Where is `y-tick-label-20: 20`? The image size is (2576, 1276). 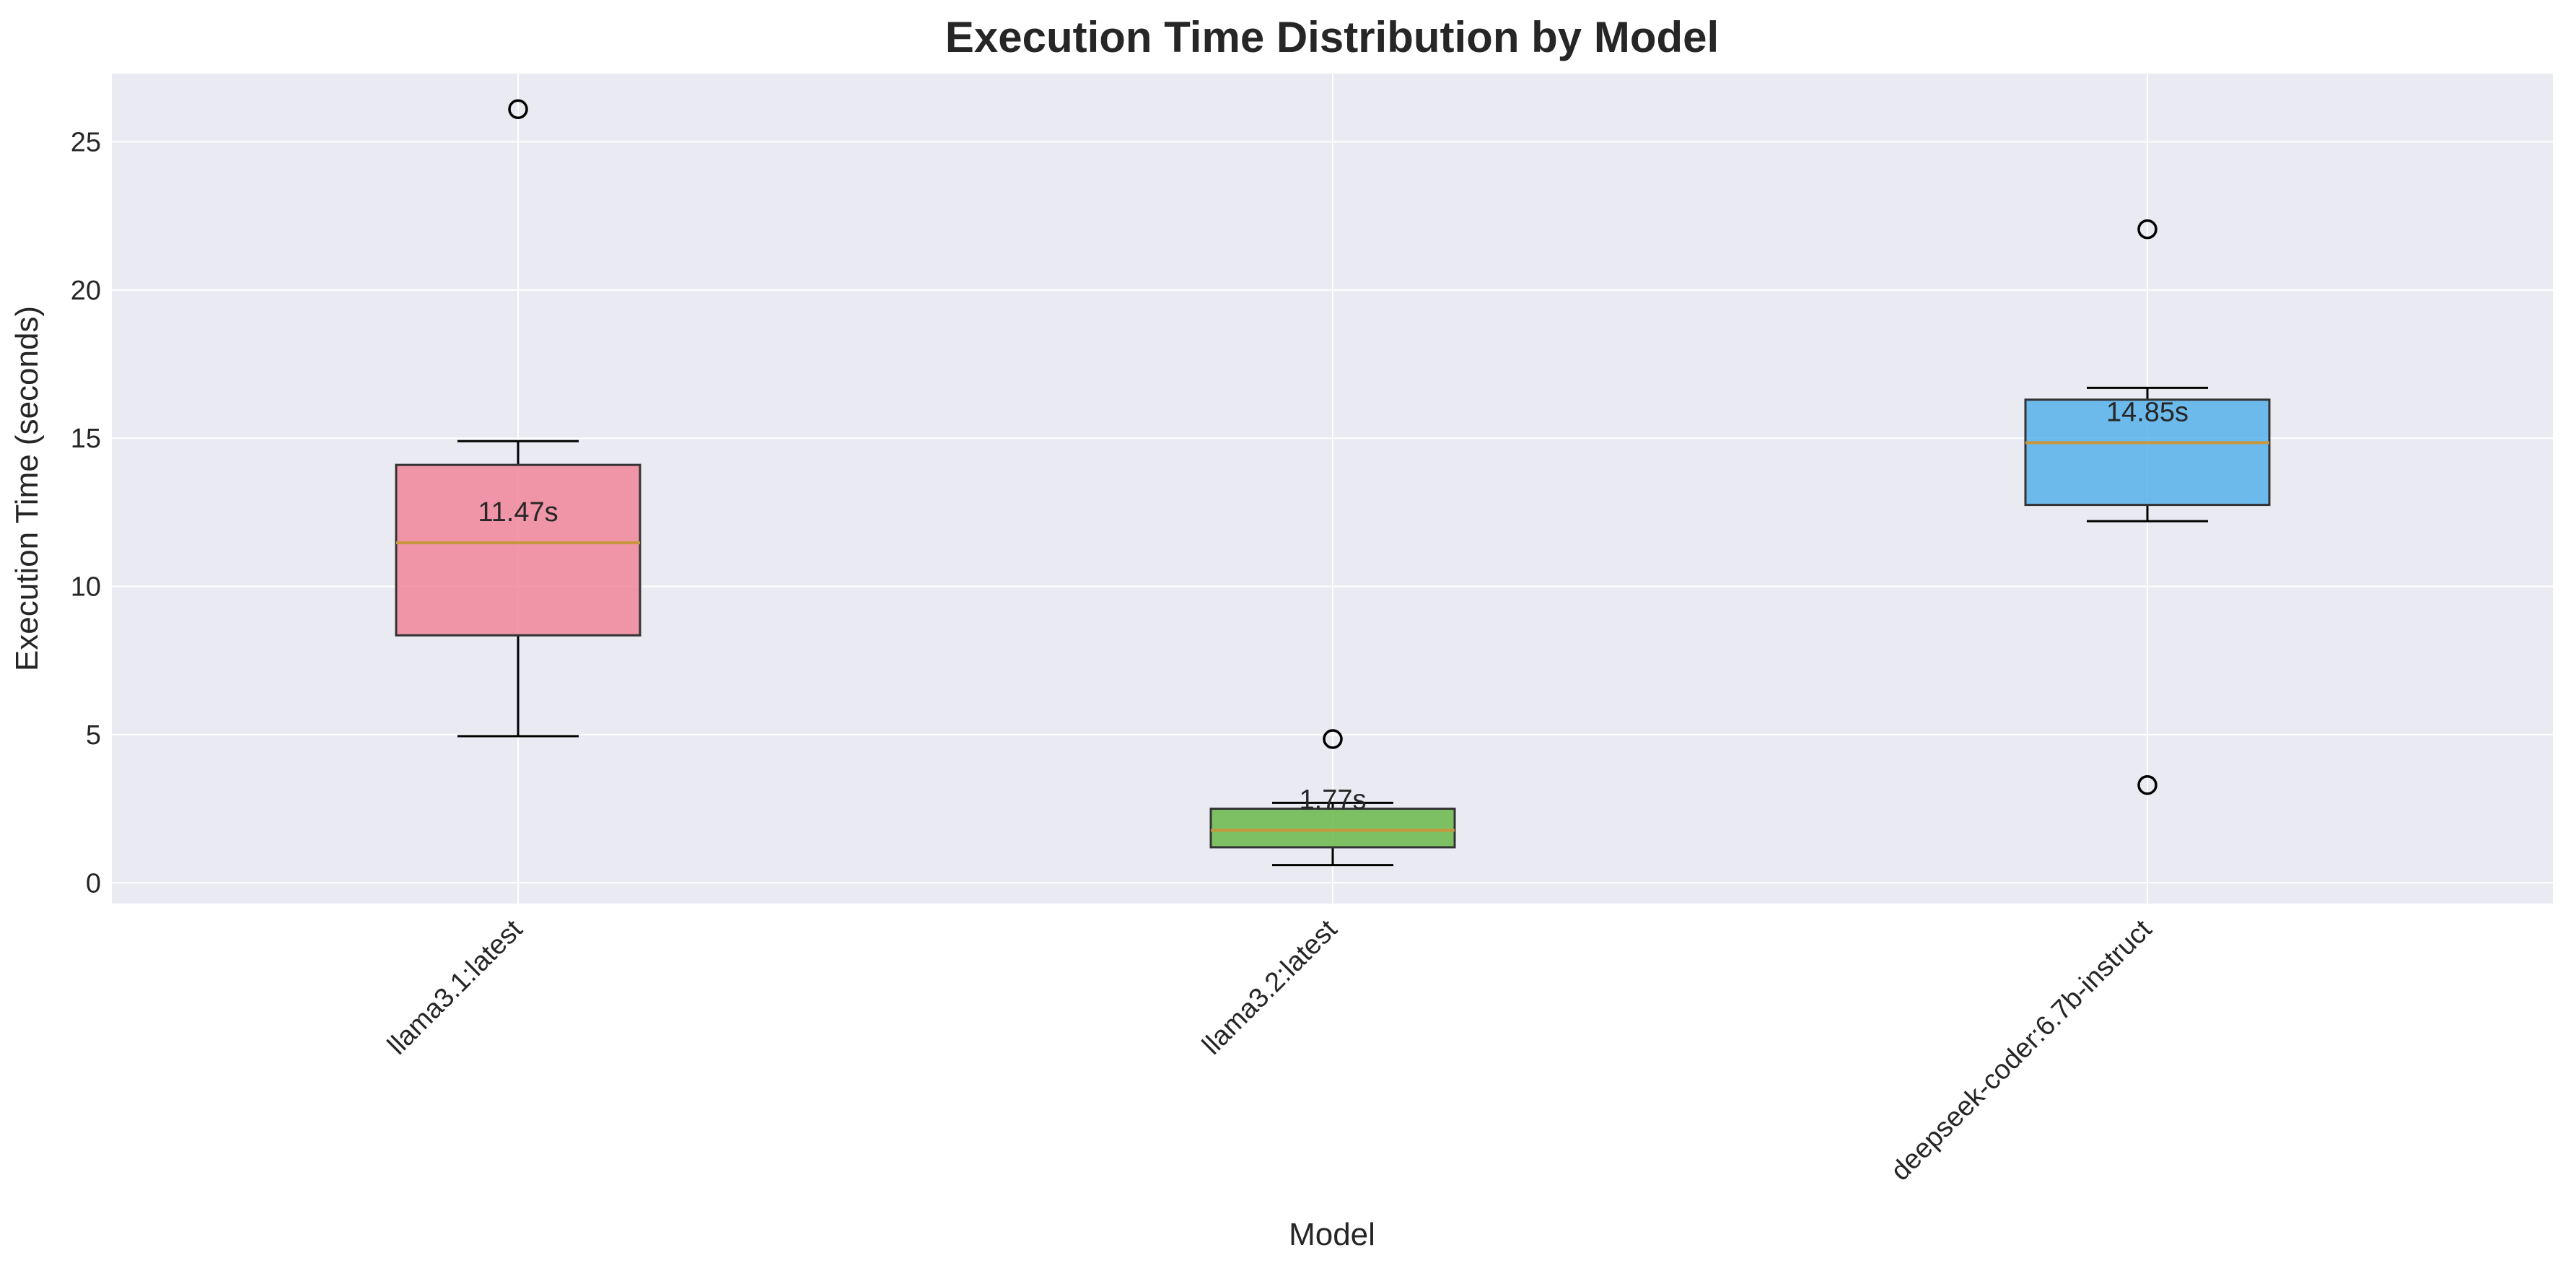
y-tick-label-20: 20 is located at coordinates (86, 291).